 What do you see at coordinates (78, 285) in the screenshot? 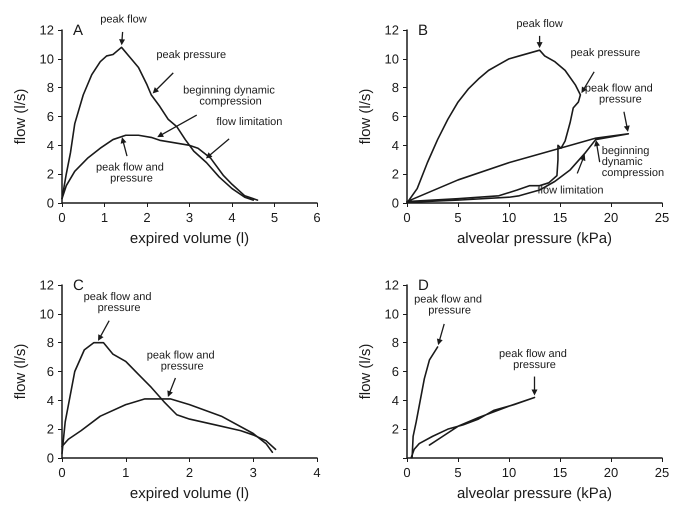
I see `chart-title: C` at bounding box center [78, 285].